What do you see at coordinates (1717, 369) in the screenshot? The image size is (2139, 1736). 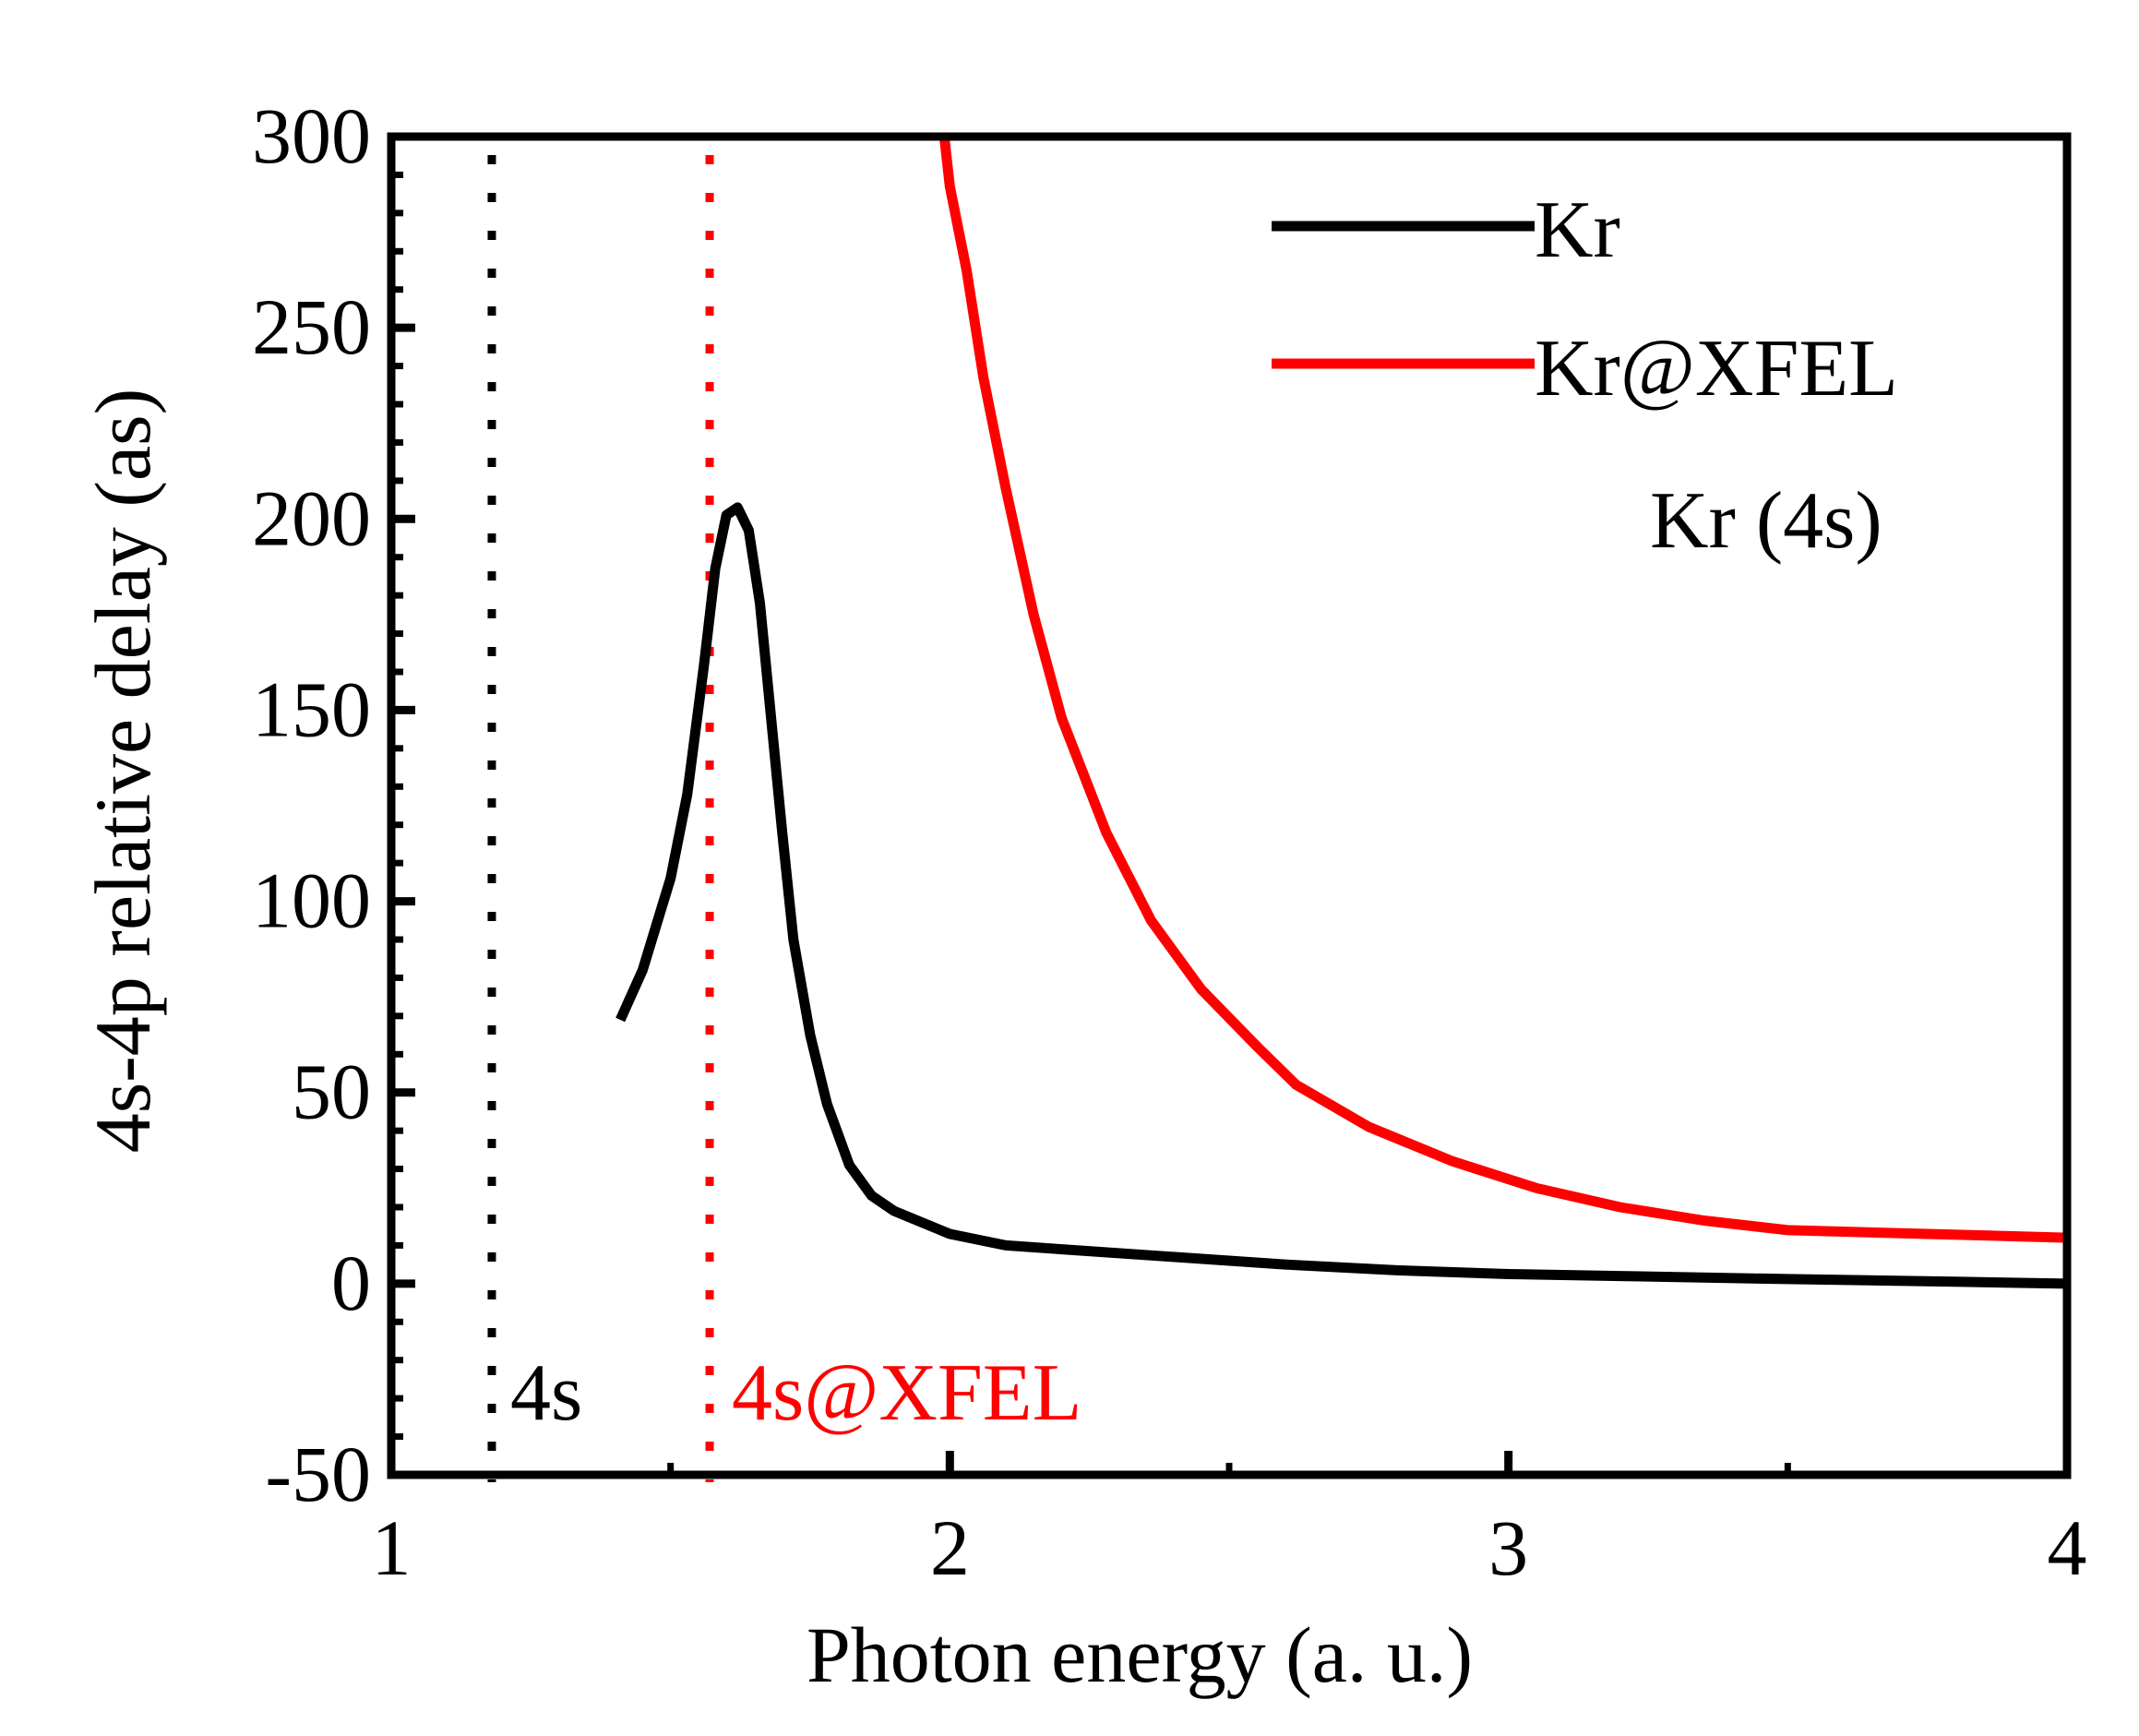 I see `legend-label-kr-xfel: Kr@XFEL` at bounding box center [1717, 369].